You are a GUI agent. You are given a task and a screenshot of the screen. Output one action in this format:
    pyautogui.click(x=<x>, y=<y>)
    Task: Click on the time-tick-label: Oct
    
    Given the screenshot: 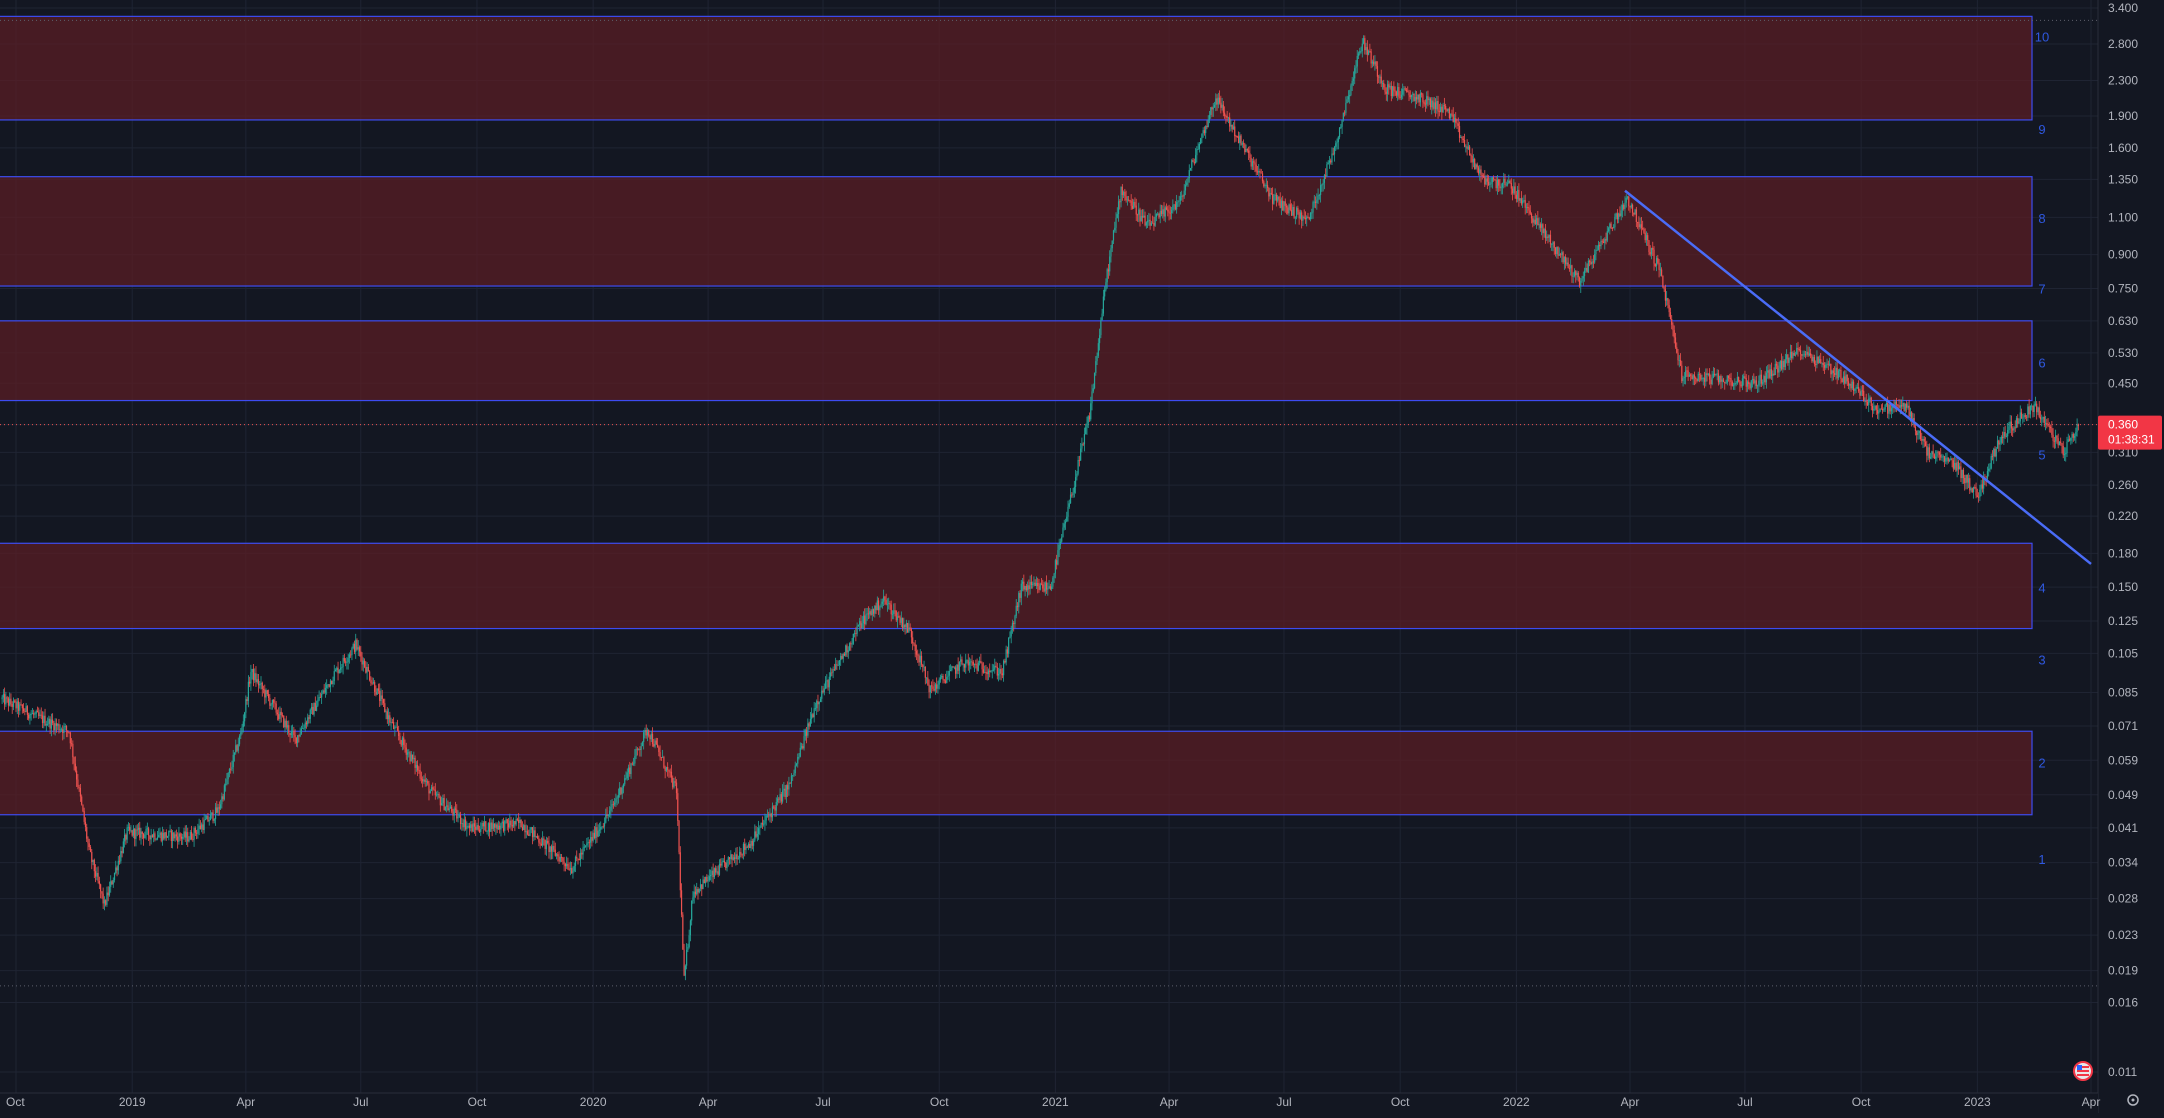 What is the action you would take?
    pyautogui.click(x=477, y=1102)
    